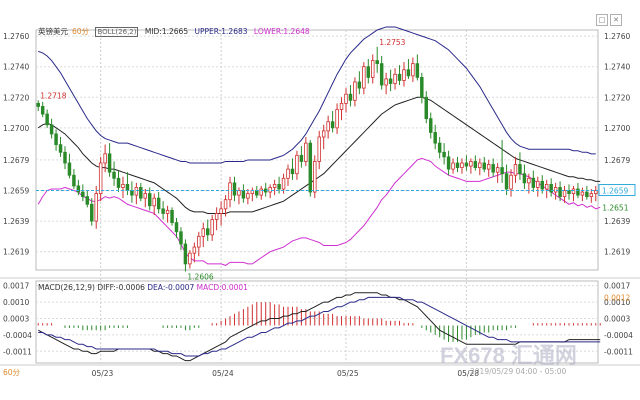 This screenshot has width=640, height=400. I want to click on macd-value: MACD:0.0001, so click(222, 287).